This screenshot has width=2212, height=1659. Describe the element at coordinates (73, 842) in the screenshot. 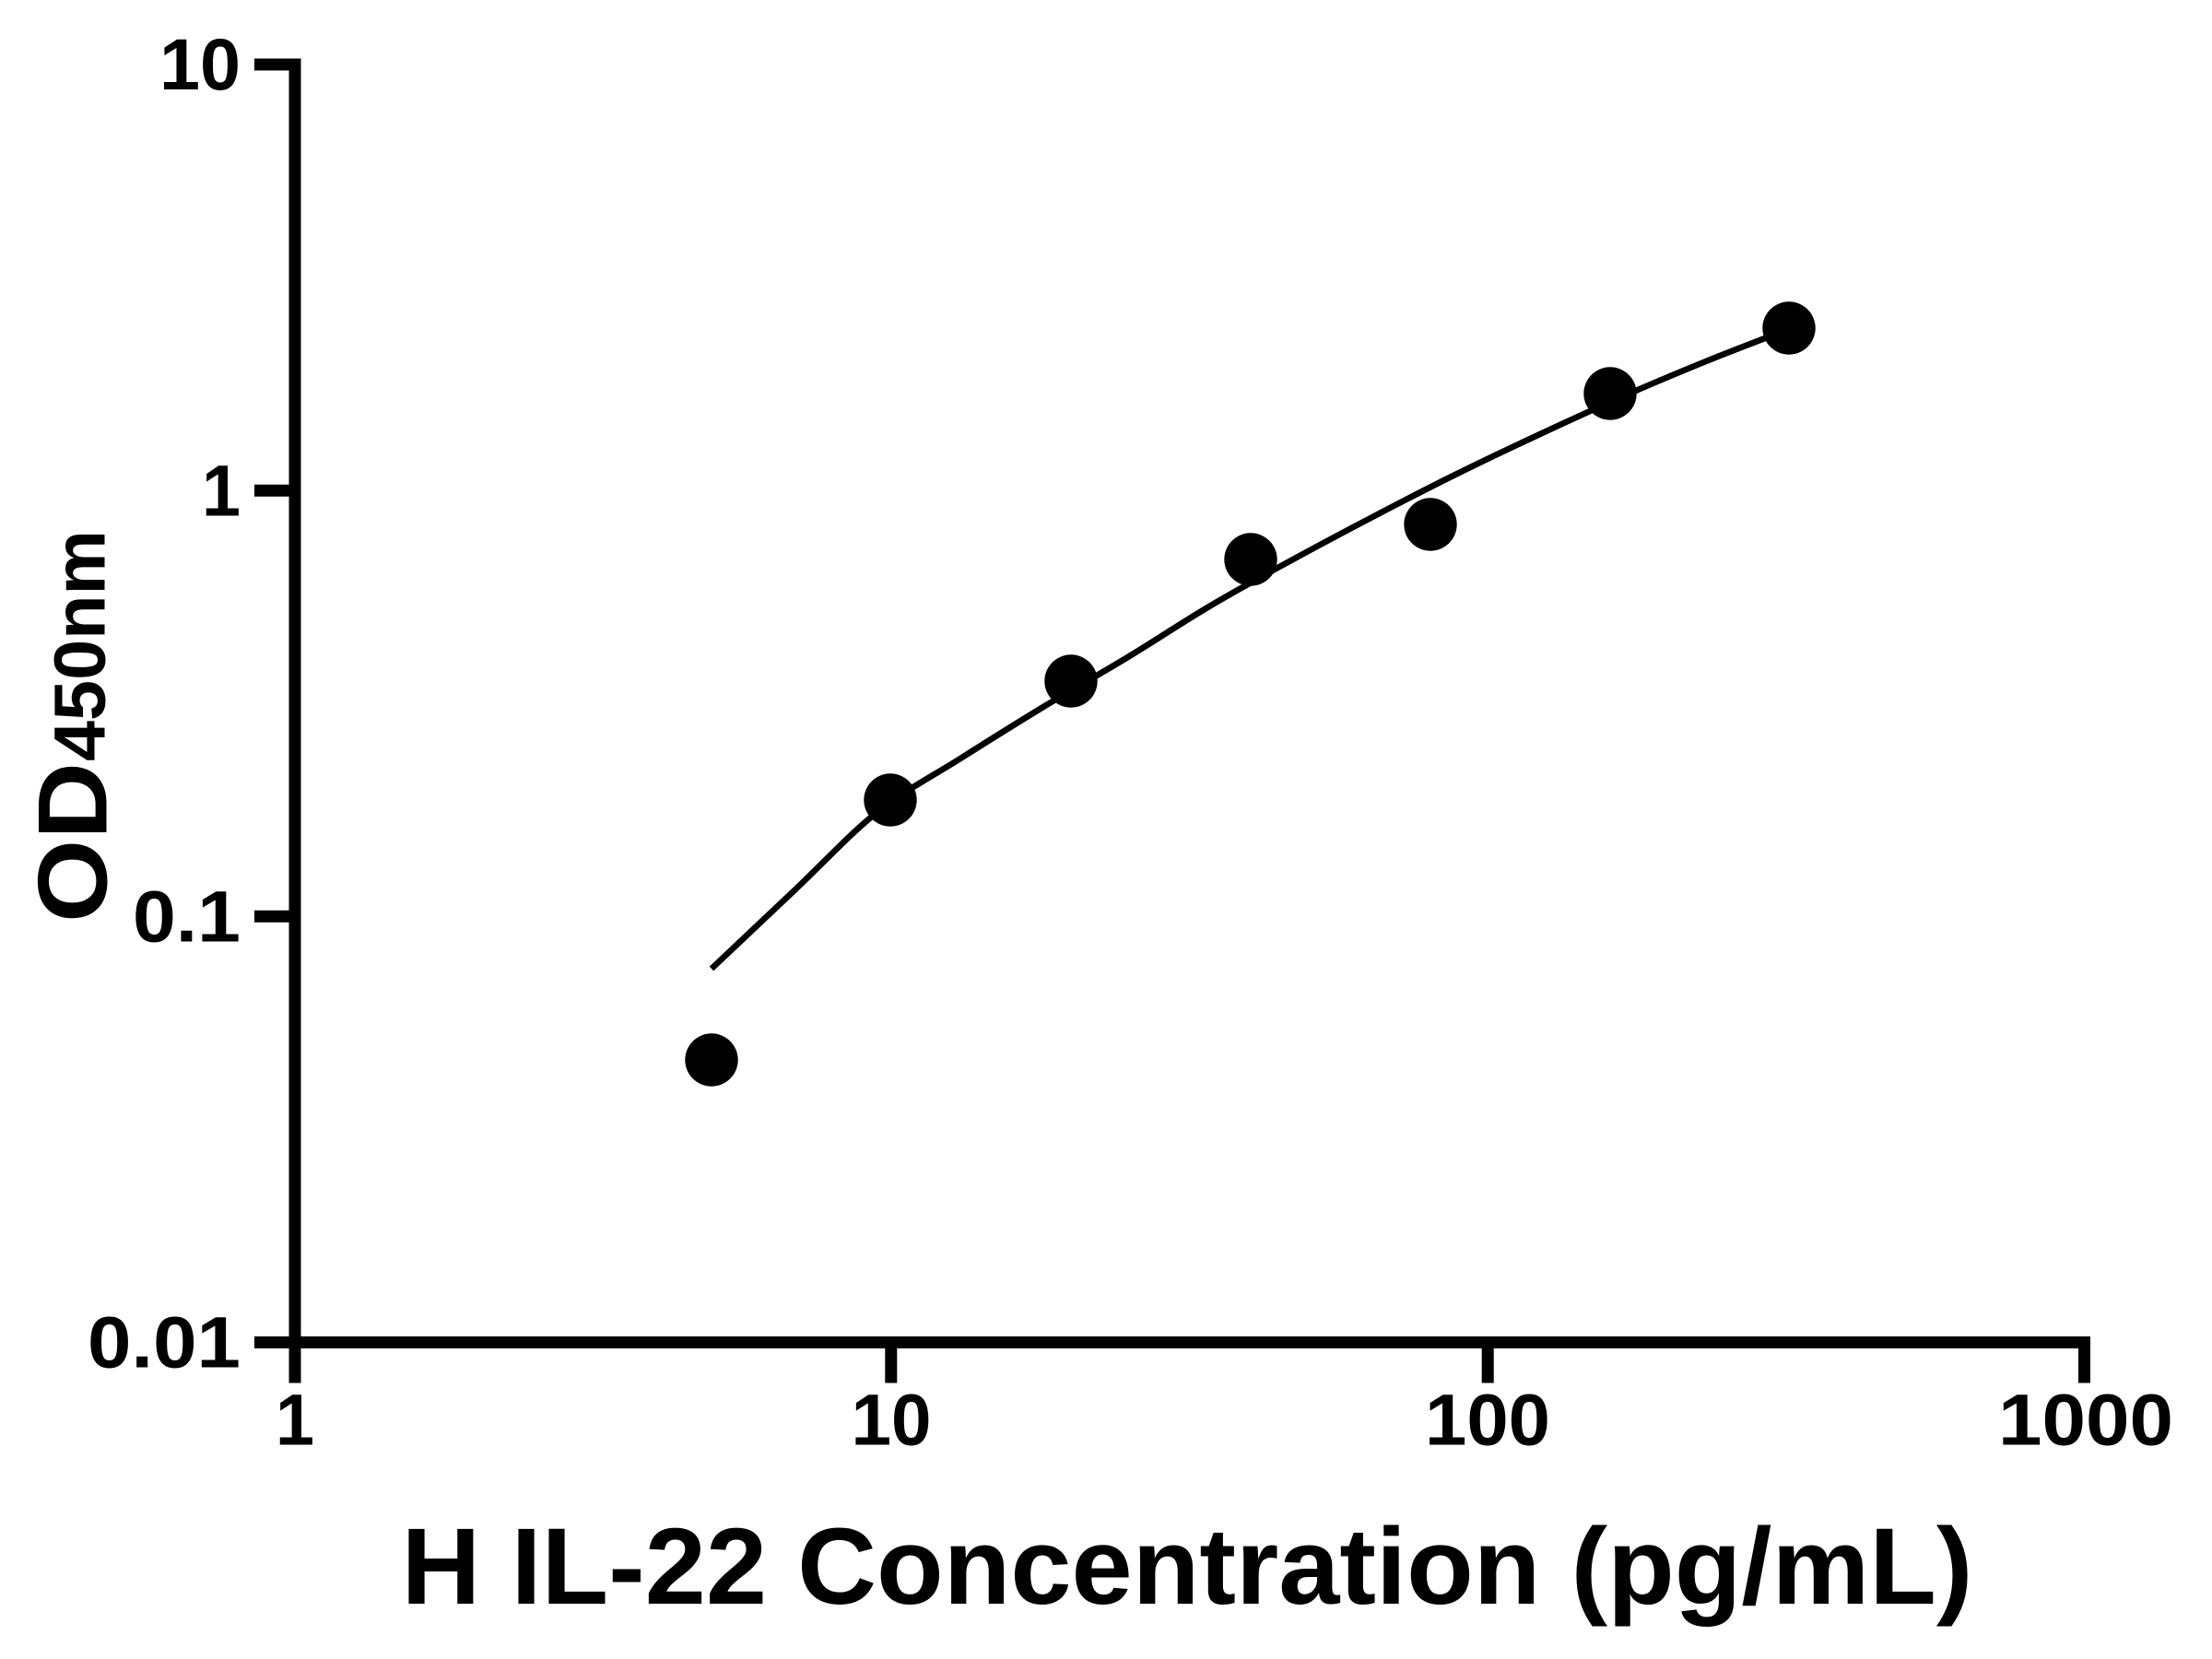

I see `svg-text: OD` at that location.